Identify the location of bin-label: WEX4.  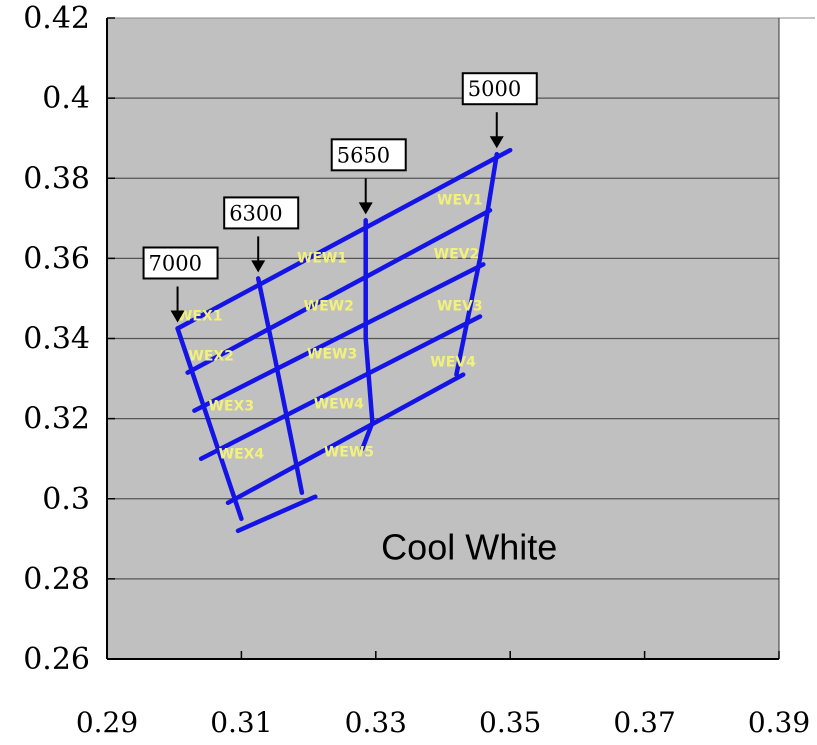
(242, 455).